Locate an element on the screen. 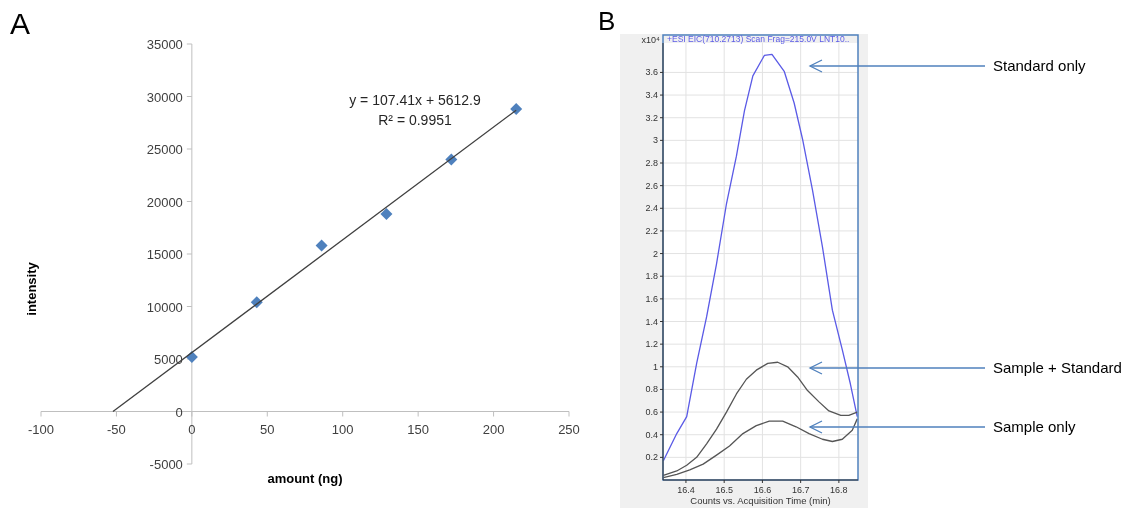 This screenshot has width=1141, height=508. text: Sample + Standard is located at coordinates (1057, 367).